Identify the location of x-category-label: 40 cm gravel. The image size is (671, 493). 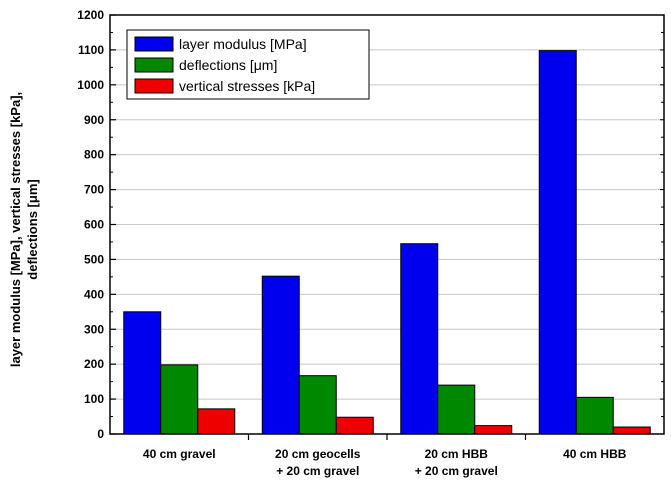
(179, 454).